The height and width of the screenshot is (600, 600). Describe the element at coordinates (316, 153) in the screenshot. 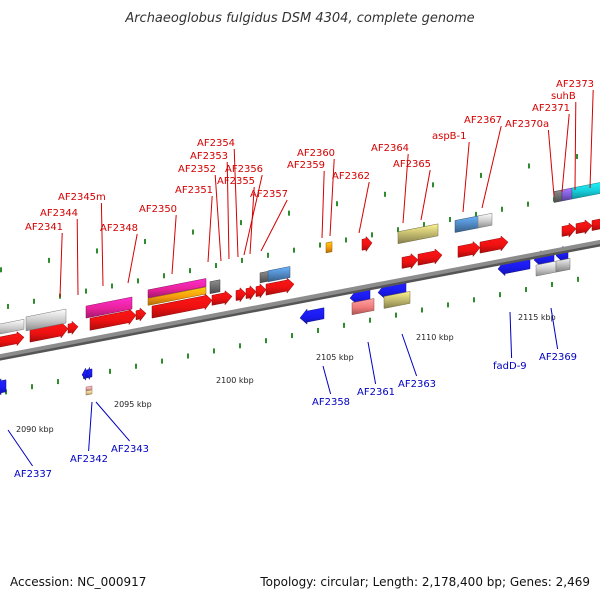

I see `forward-gene-label: AF2360` at that location.